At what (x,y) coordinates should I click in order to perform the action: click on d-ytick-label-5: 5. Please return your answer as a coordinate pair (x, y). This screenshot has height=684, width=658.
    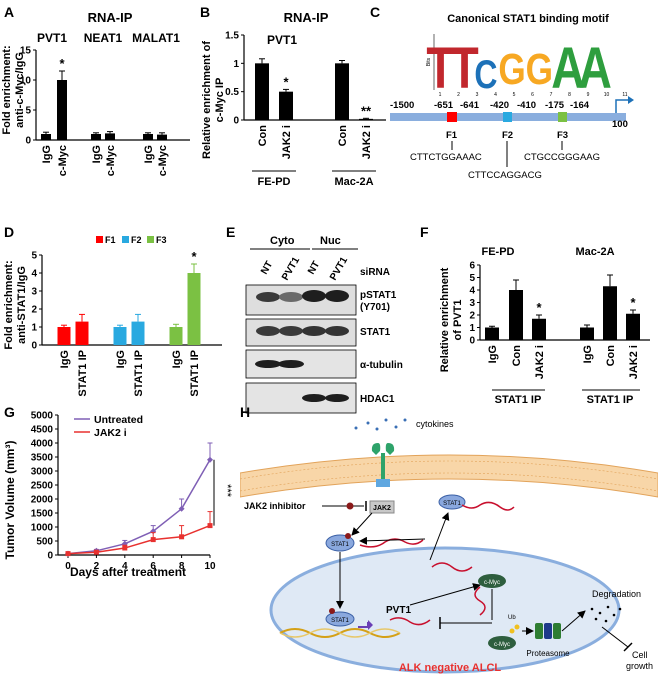
    Looking at the image, I should click on (34, 256).